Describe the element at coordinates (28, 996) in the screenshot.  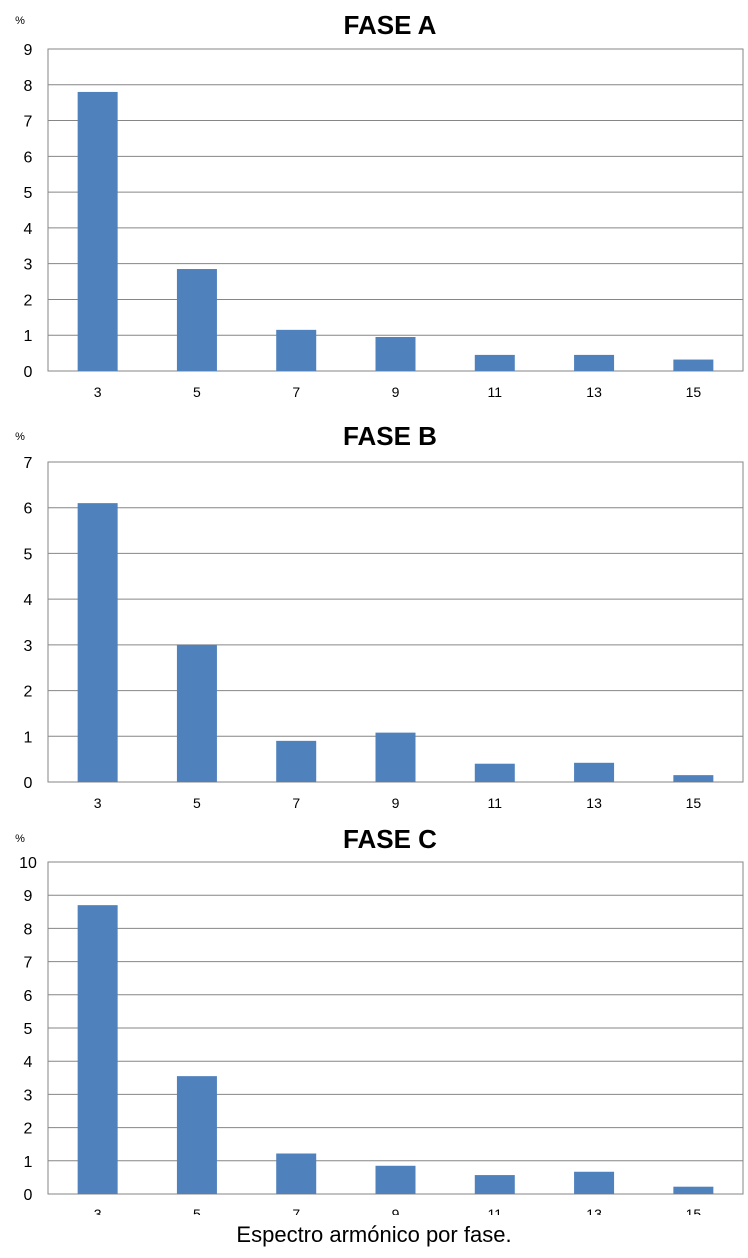
I see `chart-3-y-tick-label: 6` at that location.